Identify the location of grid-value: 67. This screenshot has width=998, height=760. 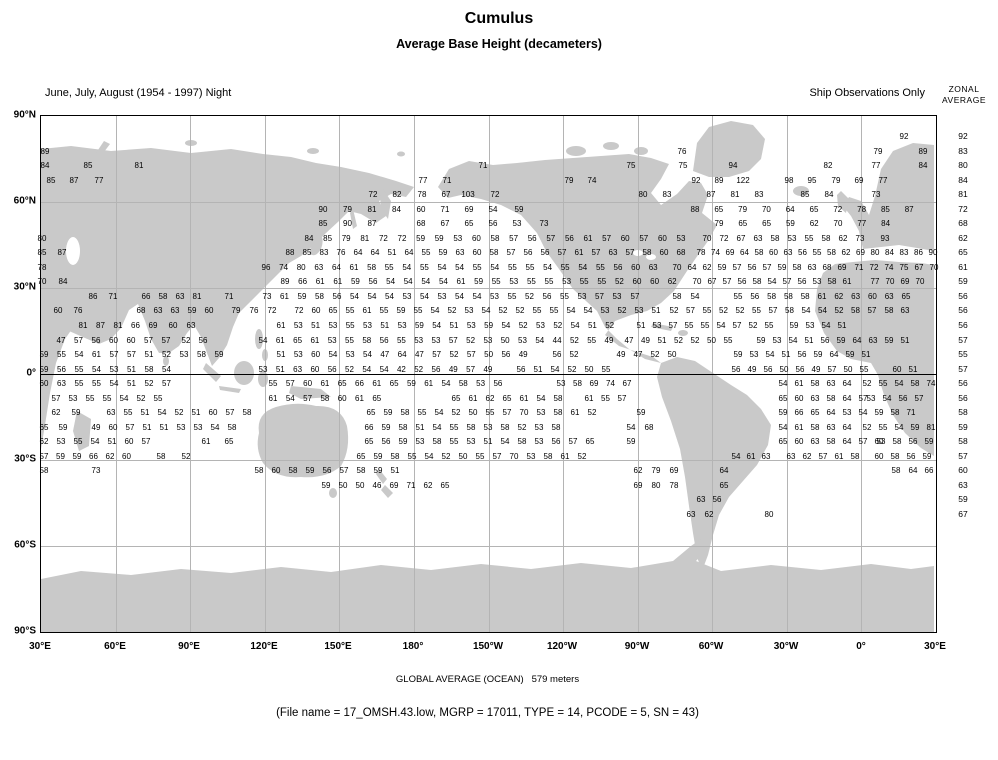
(919, 267).